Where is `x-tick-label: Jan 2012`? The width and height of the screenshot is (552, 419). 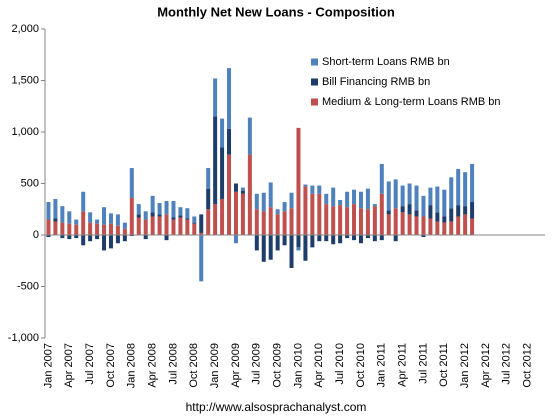 x-tick-label: Jan 2012 is located at coordinates (465, 365).